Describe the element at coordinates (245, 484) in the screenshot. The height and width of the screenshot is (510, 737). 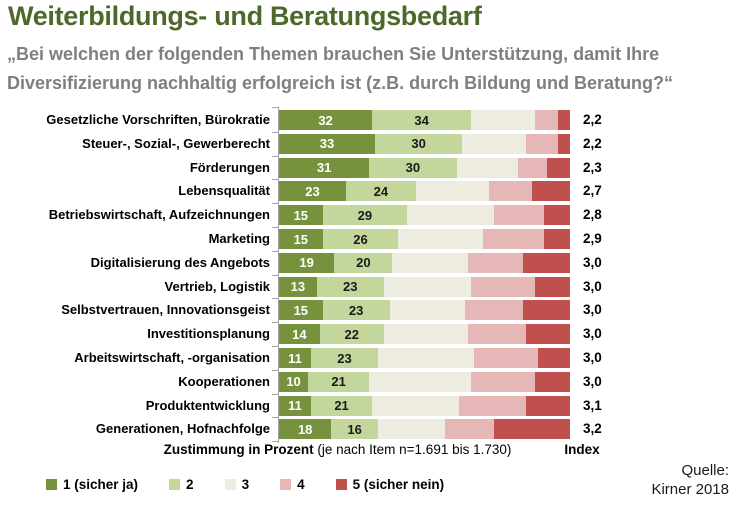
I see `chart-legend: 1 (sicher ja) 2 3 4 5 (sicher nein)` at that location.